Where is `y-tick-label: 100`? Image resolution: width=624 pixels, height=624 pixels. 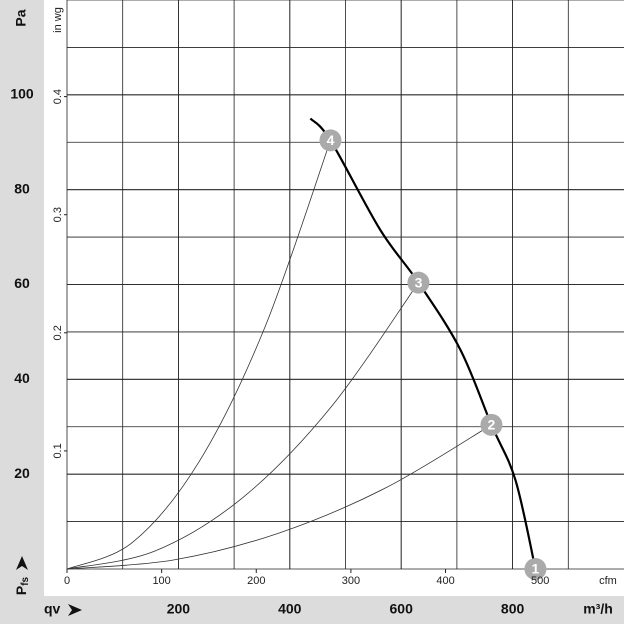
y-tick-label: 100 is located at coordinates (22, 94).